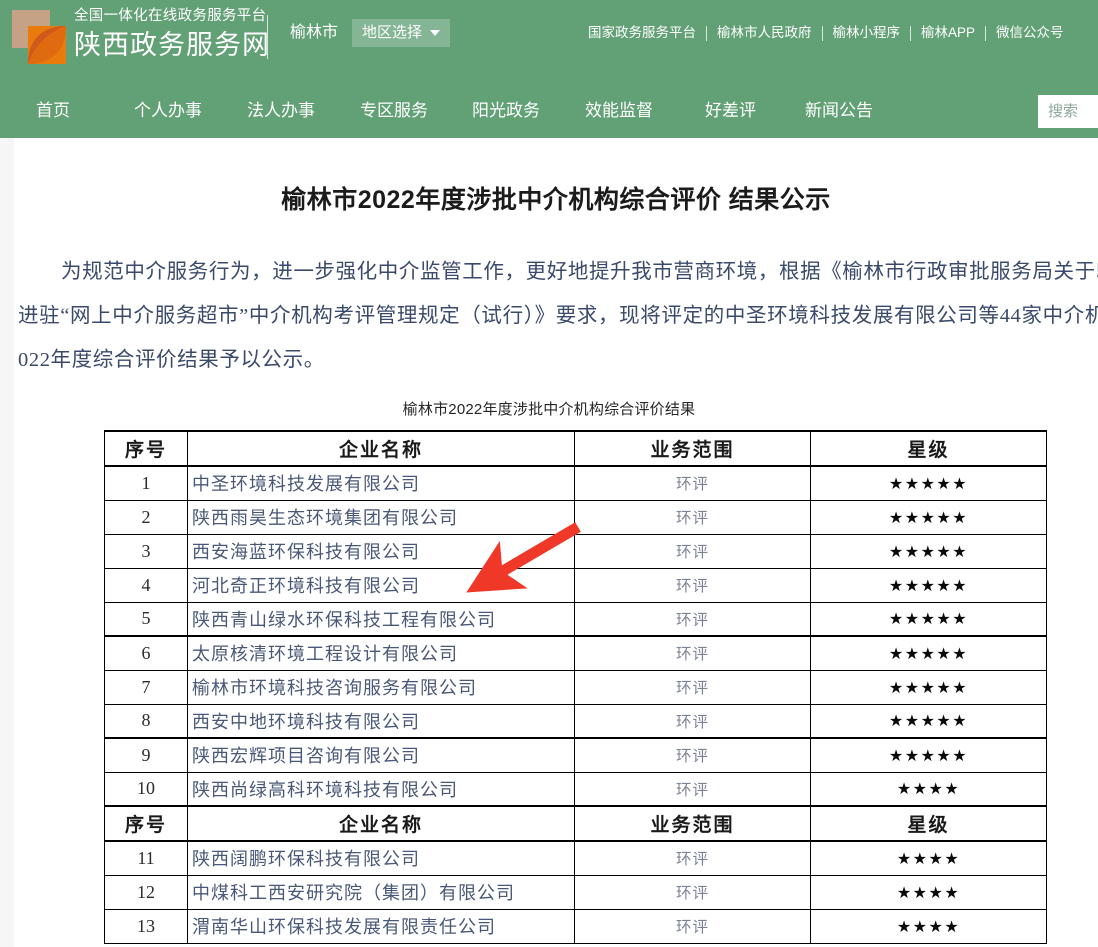 The width and height of the screenshot is (1098, 947). What do you see at coordinates (549, 108) in the screenshot?
I see `main-navigation: 首页 个人办事 法人办事 专区服务 阳光政务 效能监督 好差评 新闻公告` at bounding box center [549, 108].